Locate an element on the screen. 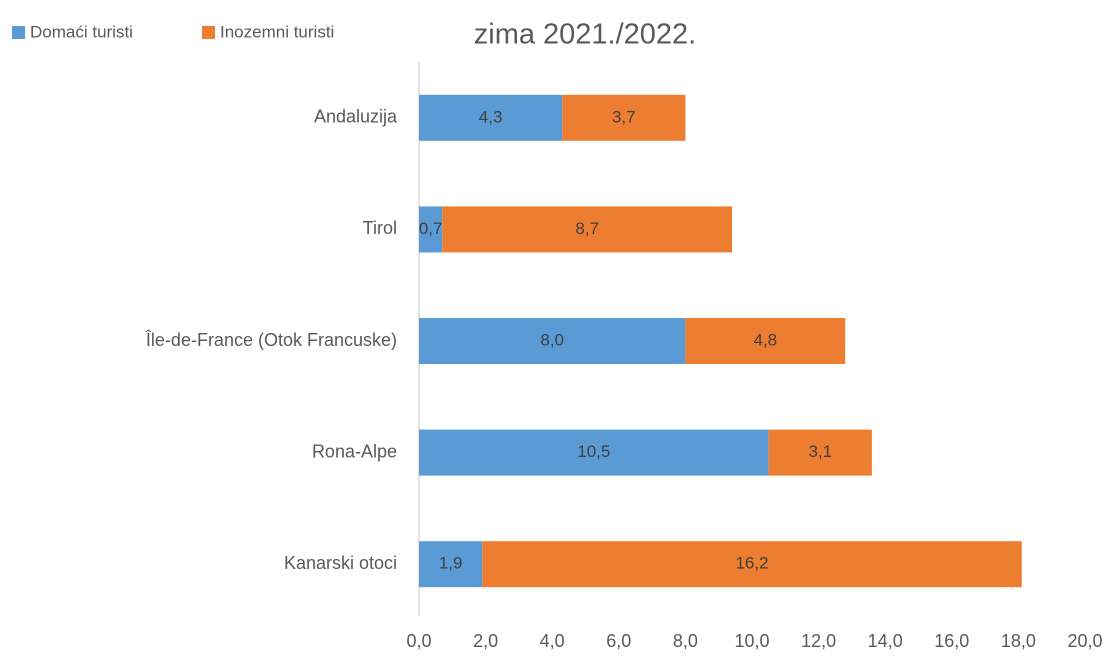  value-label: 3,7 is located at coordinates (624, 116).